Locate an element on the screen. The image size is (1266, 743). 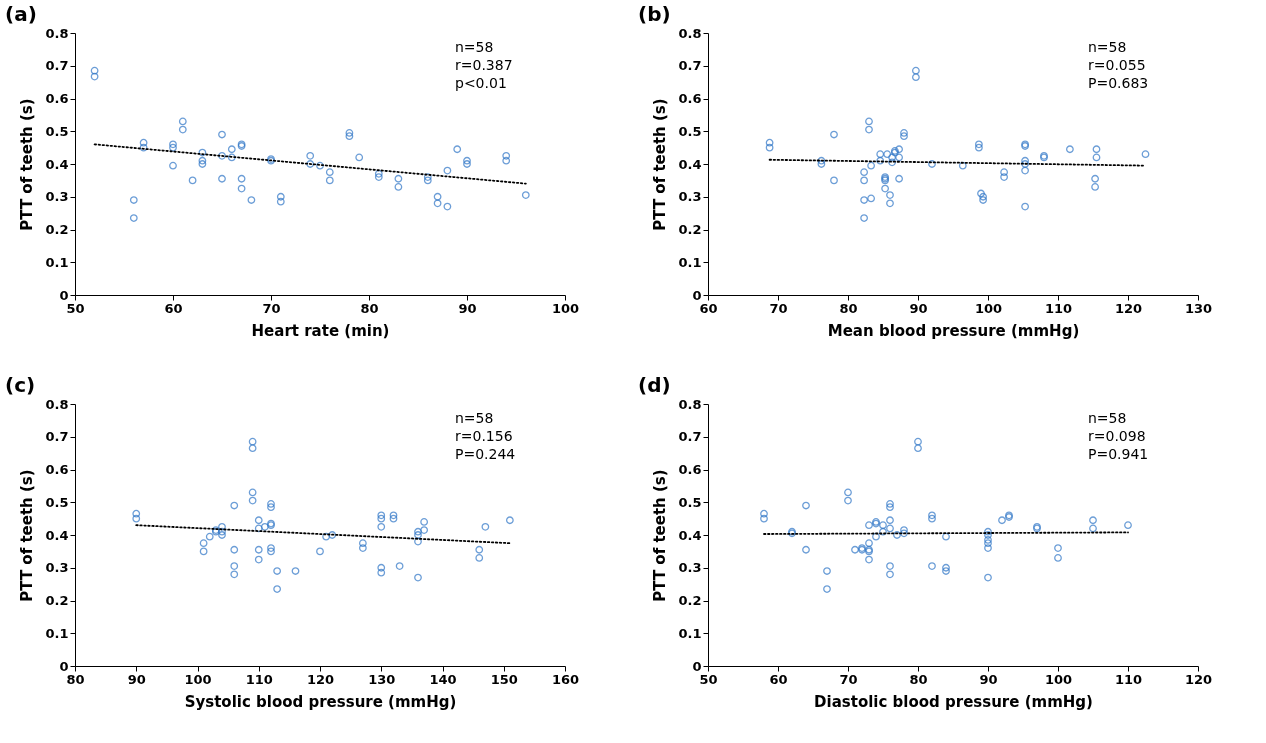
chart-title: (c) is located at coordinates (20, 385).